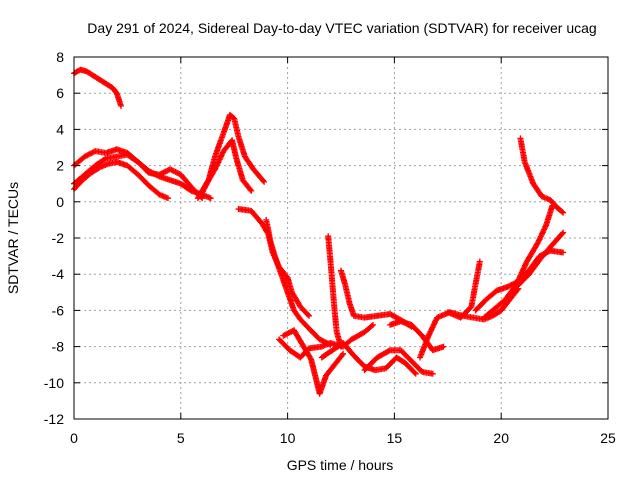 This screenshot has width=640, height=480. I want to click on x-tick-label: 25, so click(608, 438).